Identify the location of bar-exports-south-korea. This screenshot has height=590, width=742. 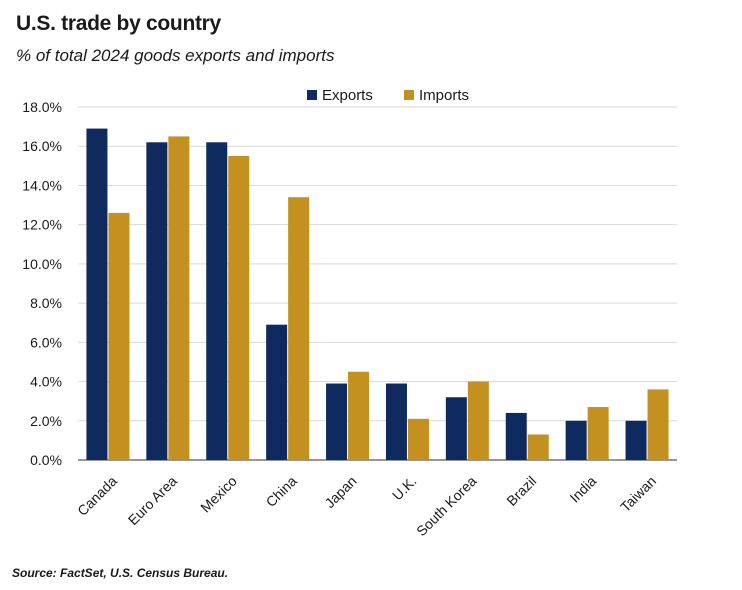
(456, 428).